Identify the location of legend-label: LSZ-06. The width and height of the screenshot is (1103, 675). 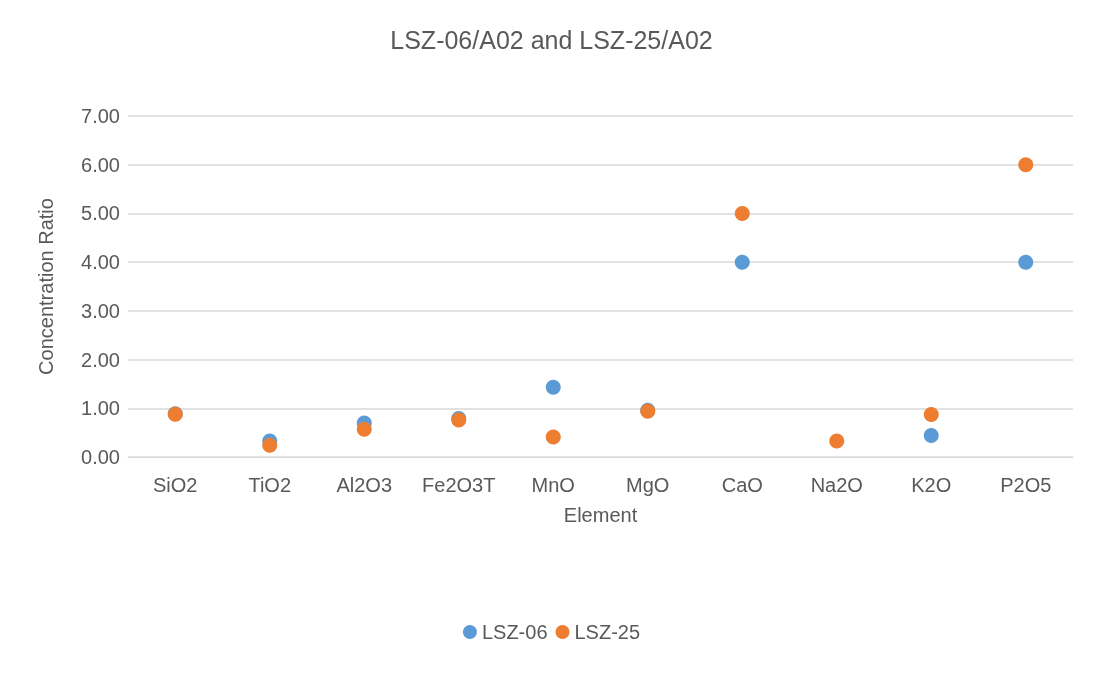
(514, 632).